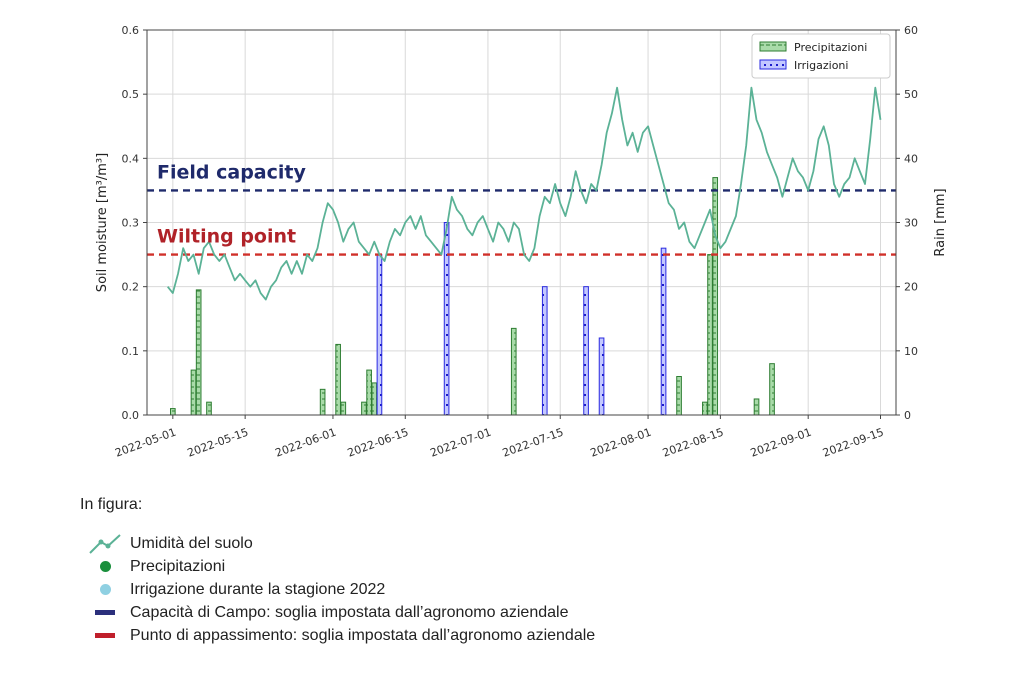  I want to click on y-right-tick-label: 20, so click(911, 287).